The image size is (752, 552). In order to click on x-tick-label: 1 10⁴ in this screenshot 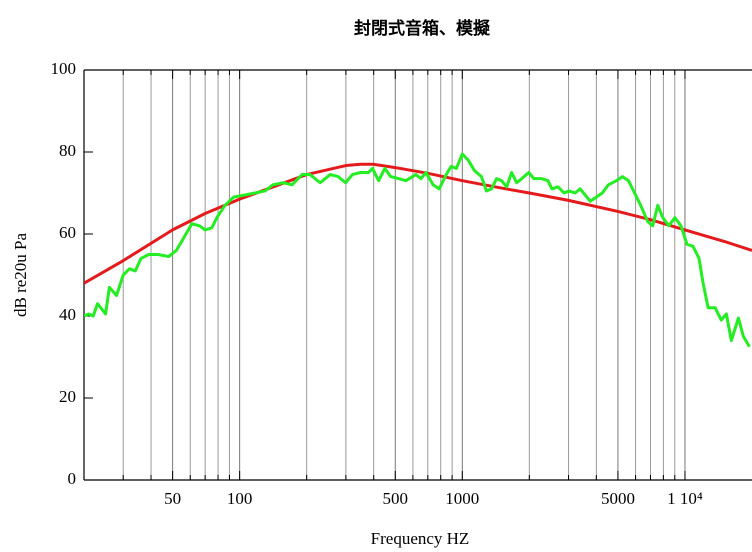, I will do `click(685, 498)`.